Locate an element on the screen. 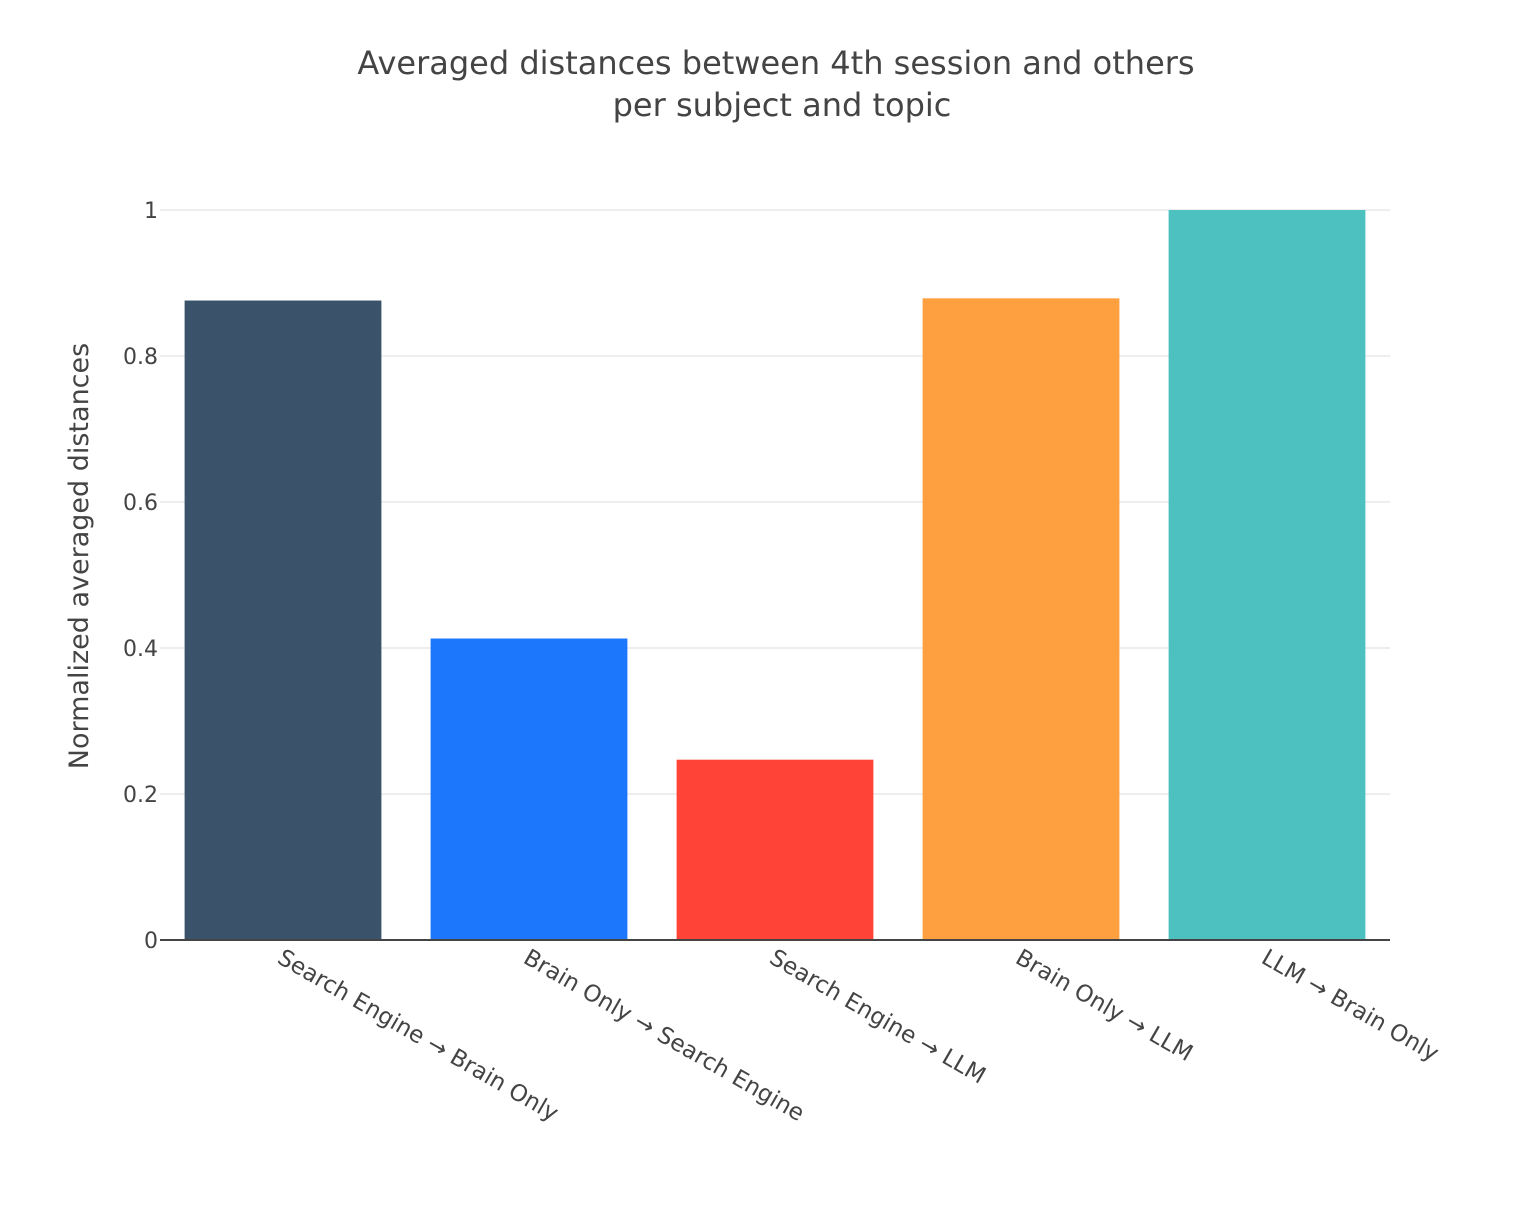 This screenshot has width=1534, height=1212. y-axis-title: Normalized averaged distances is located at coordinates (79, 556).